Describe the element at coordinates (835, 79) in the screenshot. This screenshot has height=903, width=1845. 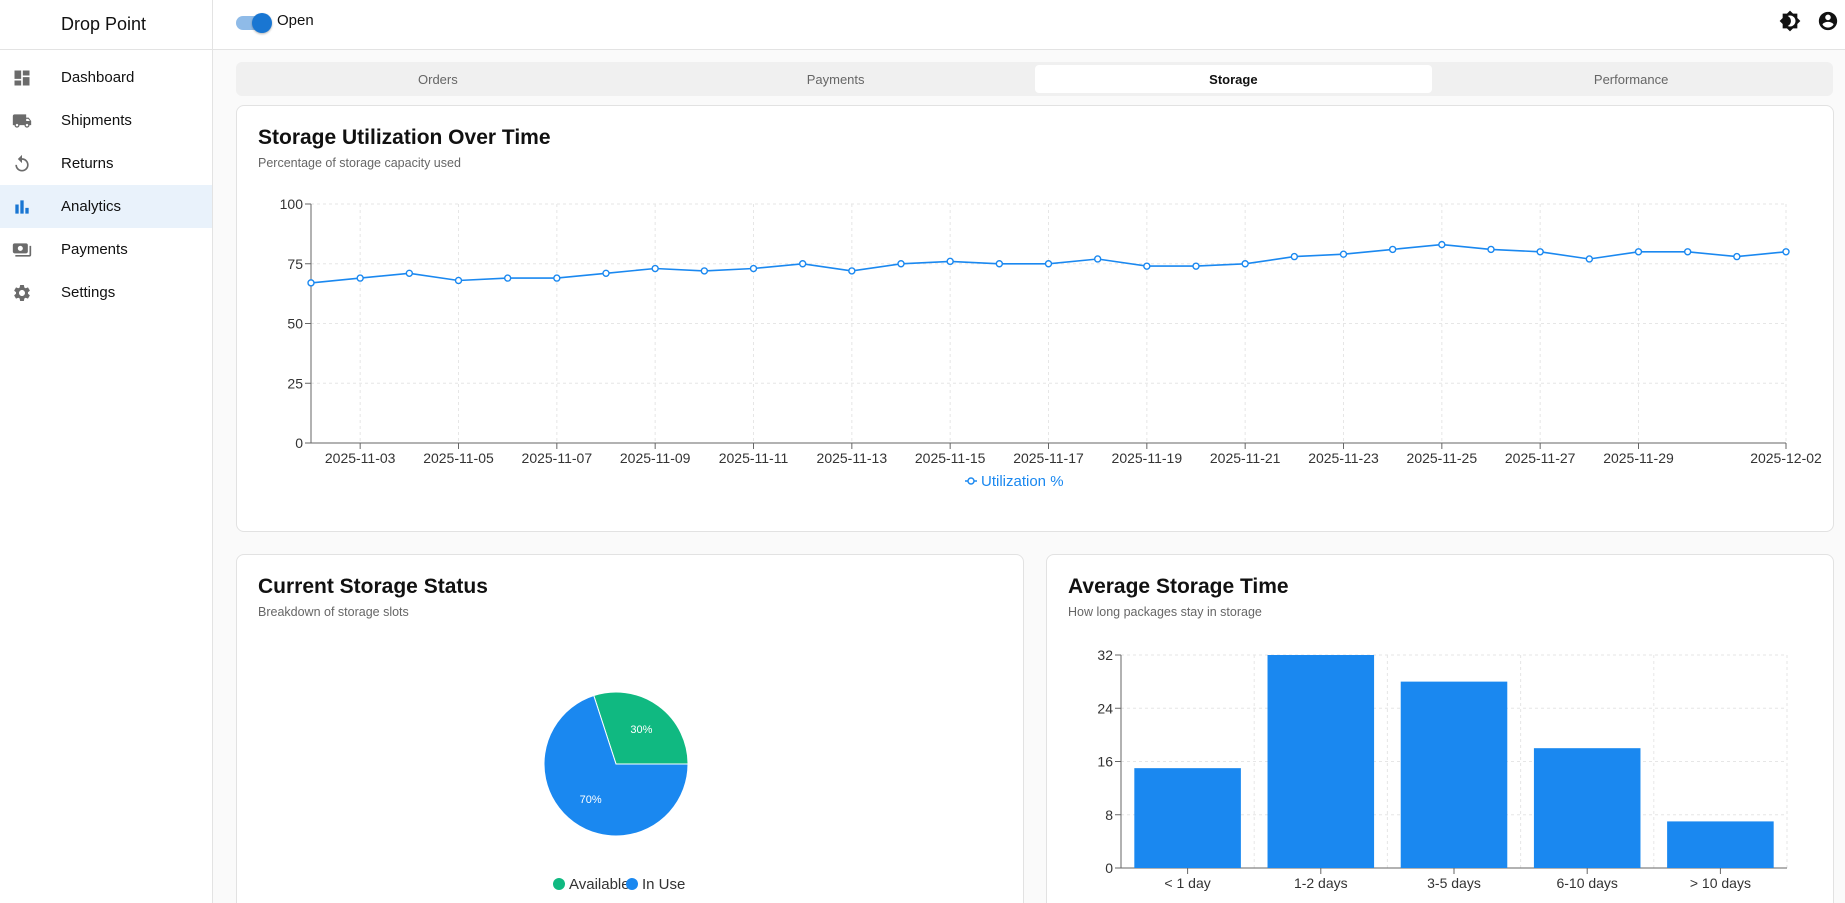
I see `tab-payments: Payments` at that location.